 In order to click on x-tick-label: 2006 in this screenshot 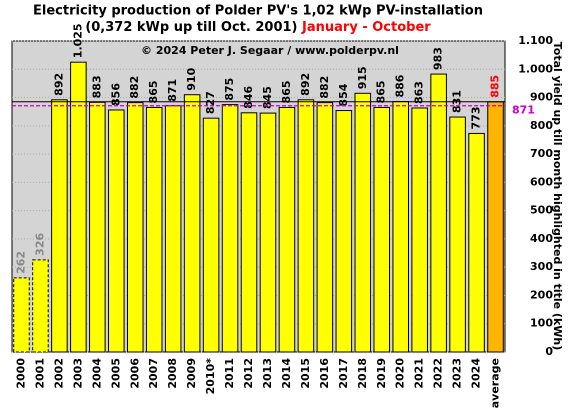, I will do `click(134, 373)`.